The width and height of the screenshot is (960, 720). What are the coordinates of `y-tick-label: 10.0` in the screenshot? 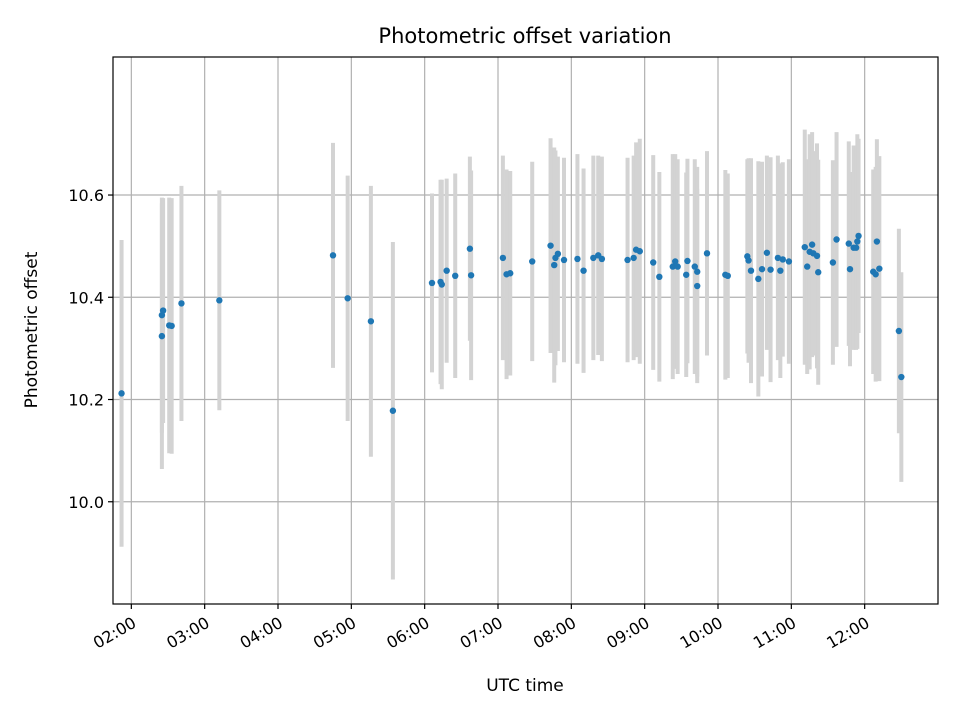 It's located at (86, 502).